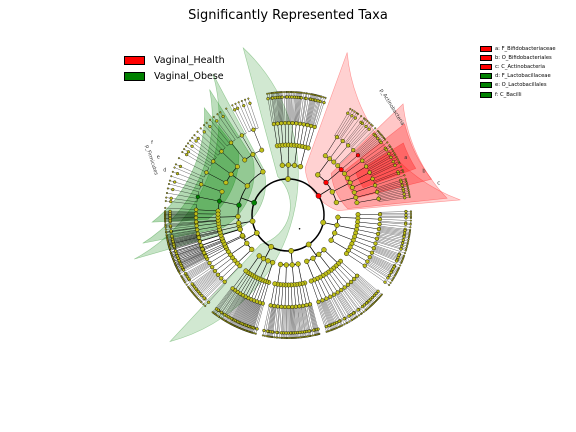 This screenshot has height=432, width=576. Describe the element at coordinates (134, 76) in the screenshot. I see `legend-swatch` at that location.